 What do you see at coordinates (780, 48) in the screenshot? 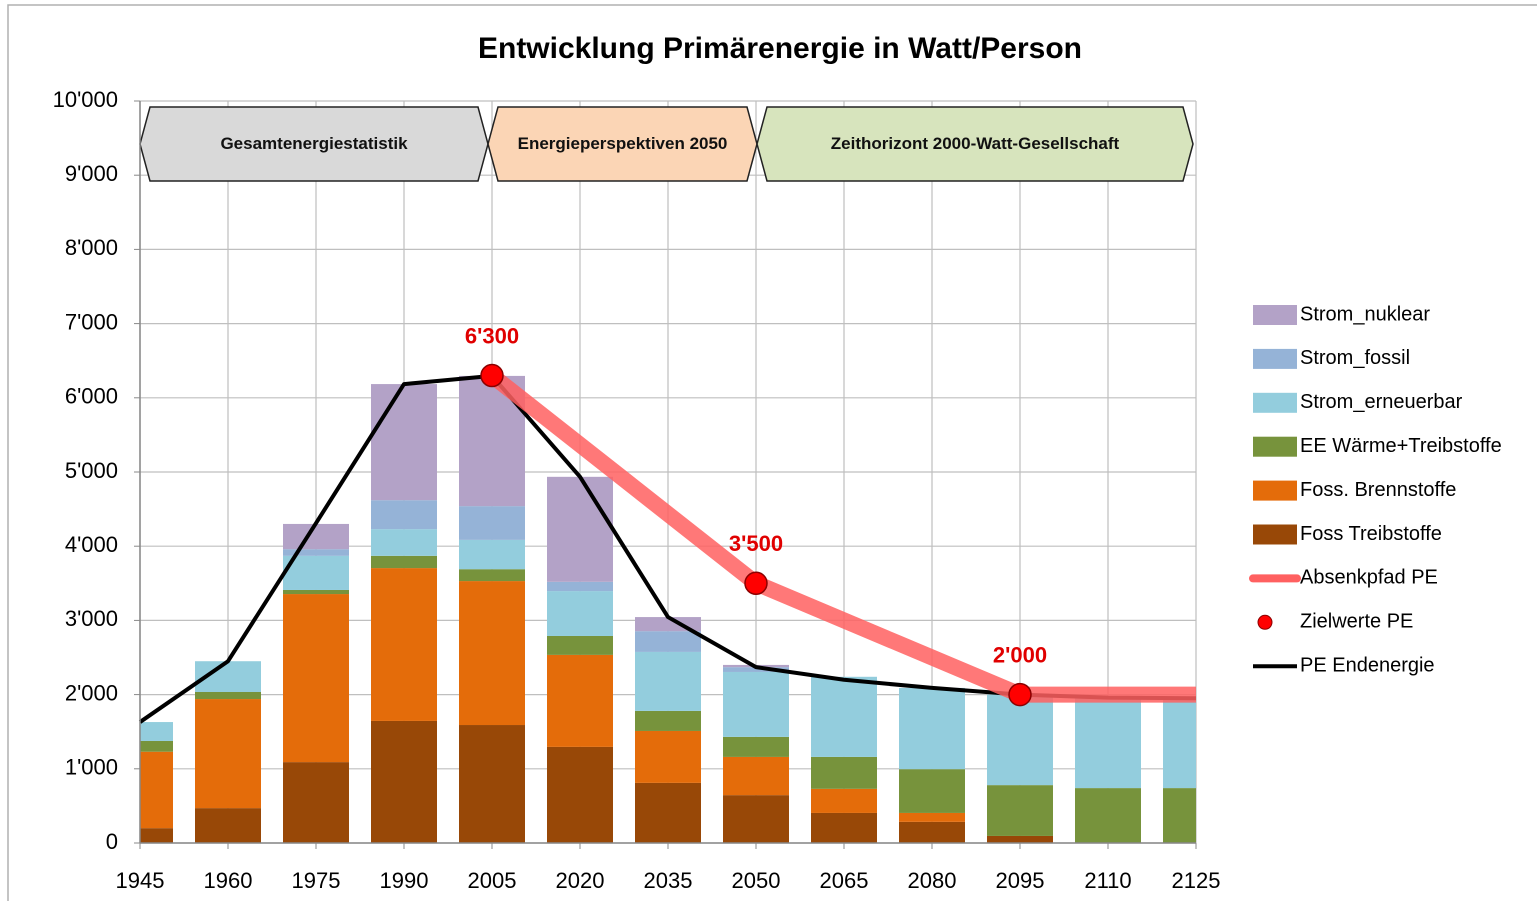
I see `chart-title: Entwicklung Primärenergie in Watt/Person` at bounding box center [780, 48].